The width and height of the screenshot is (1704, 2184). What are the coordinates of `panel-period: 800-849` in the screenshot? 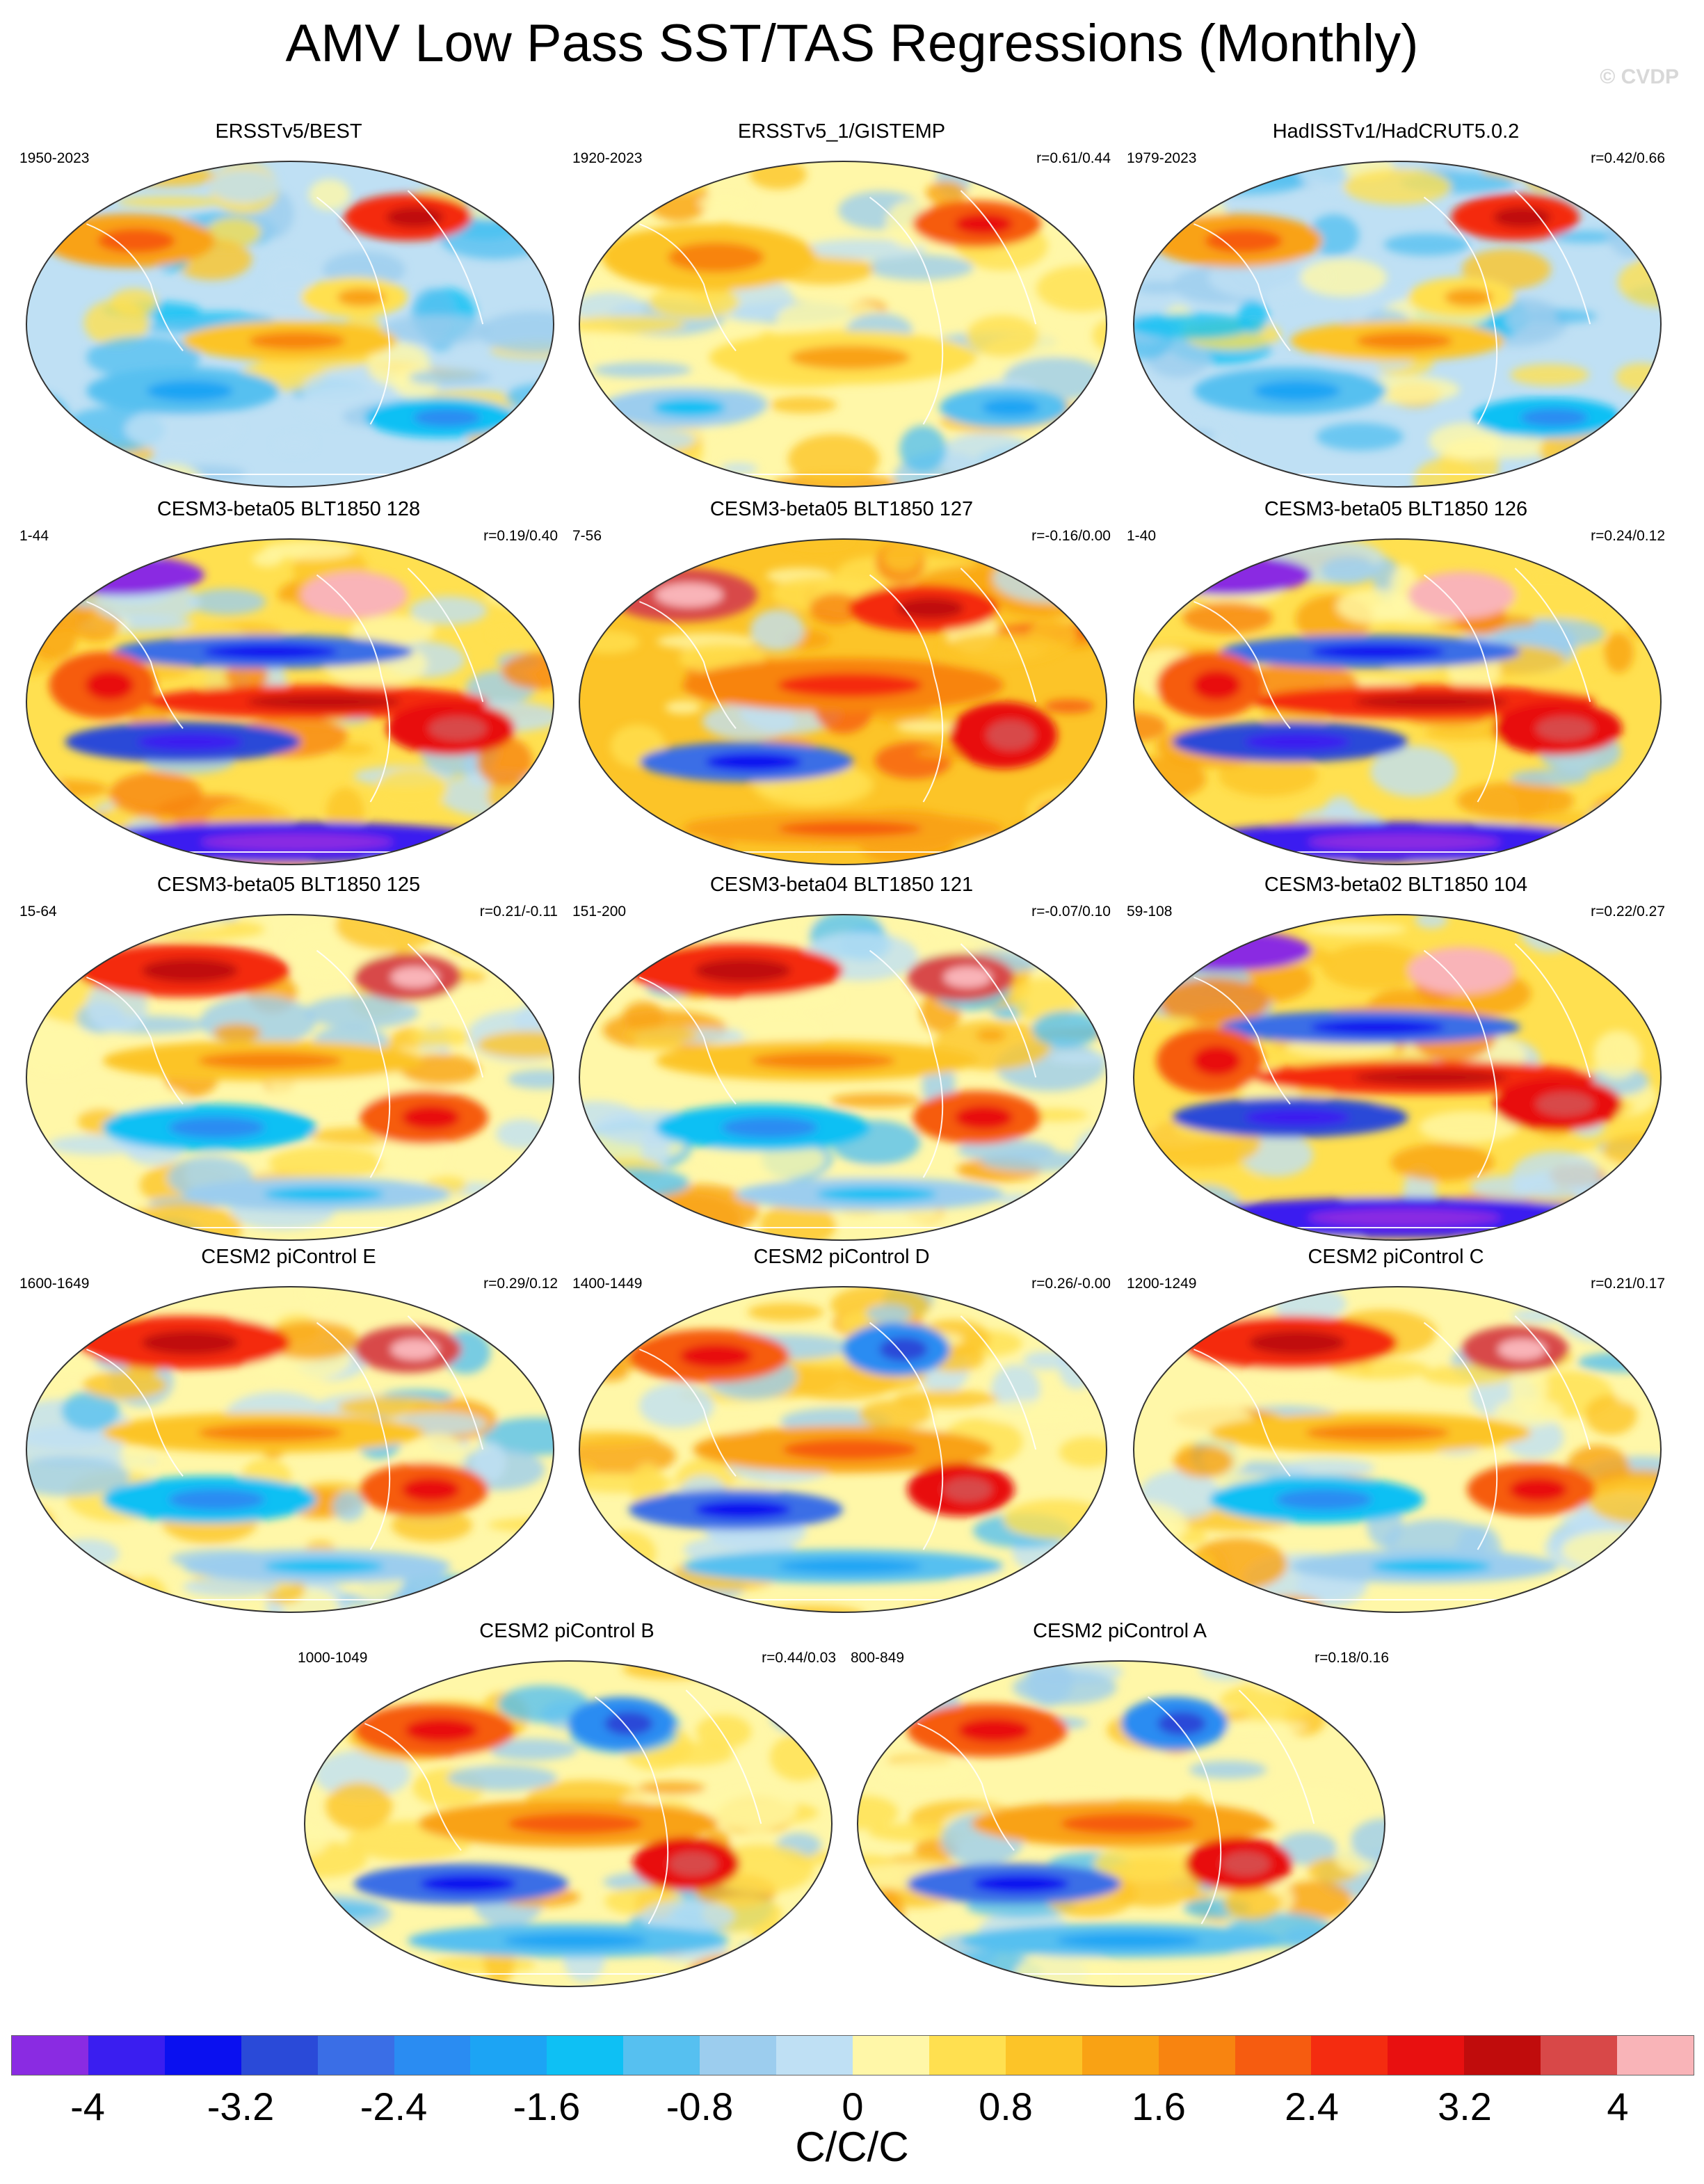 It's located at (878, 1658).